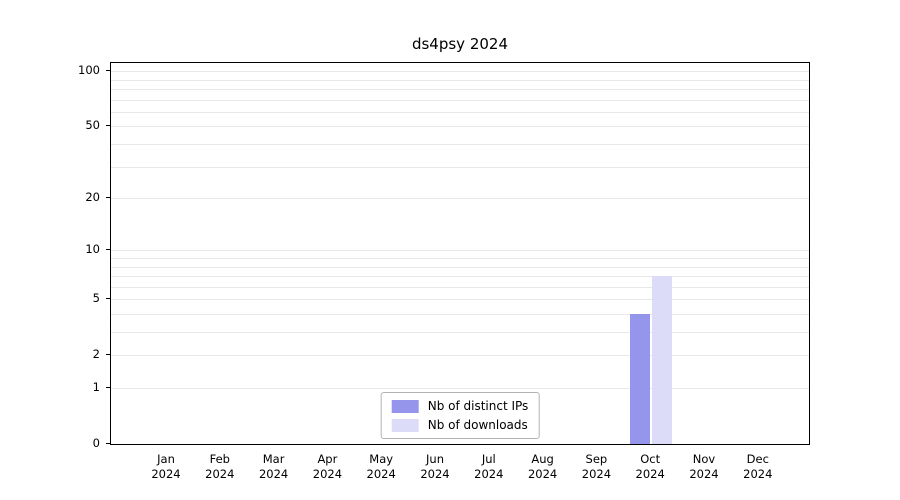 This screenshot has height=500, width=900. Describe the element at coordinates (166, 466) in the screenshot. I see `x-axis-label: Jan 2024` at that location.